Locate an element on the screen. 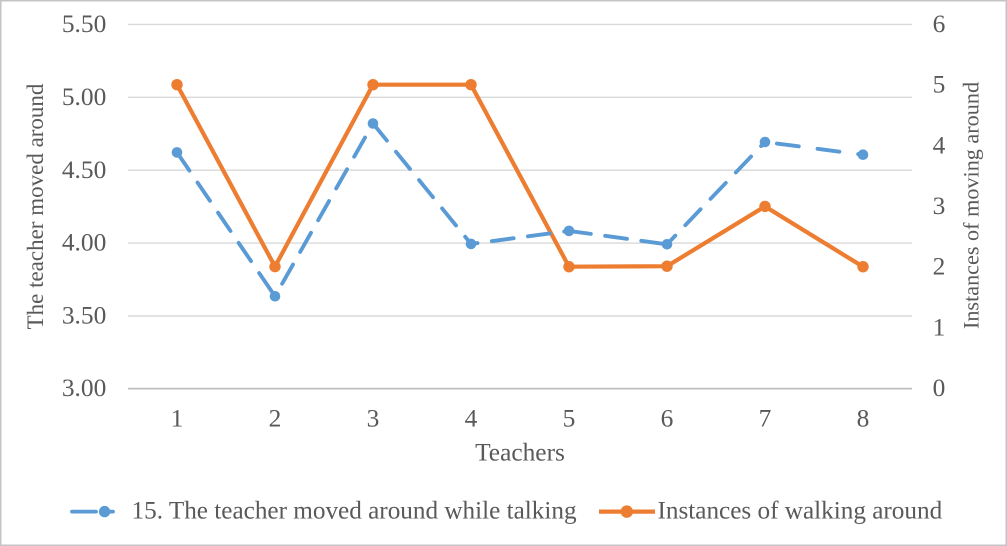  svg-text: 3.50 is located at coordinates (84, 316).